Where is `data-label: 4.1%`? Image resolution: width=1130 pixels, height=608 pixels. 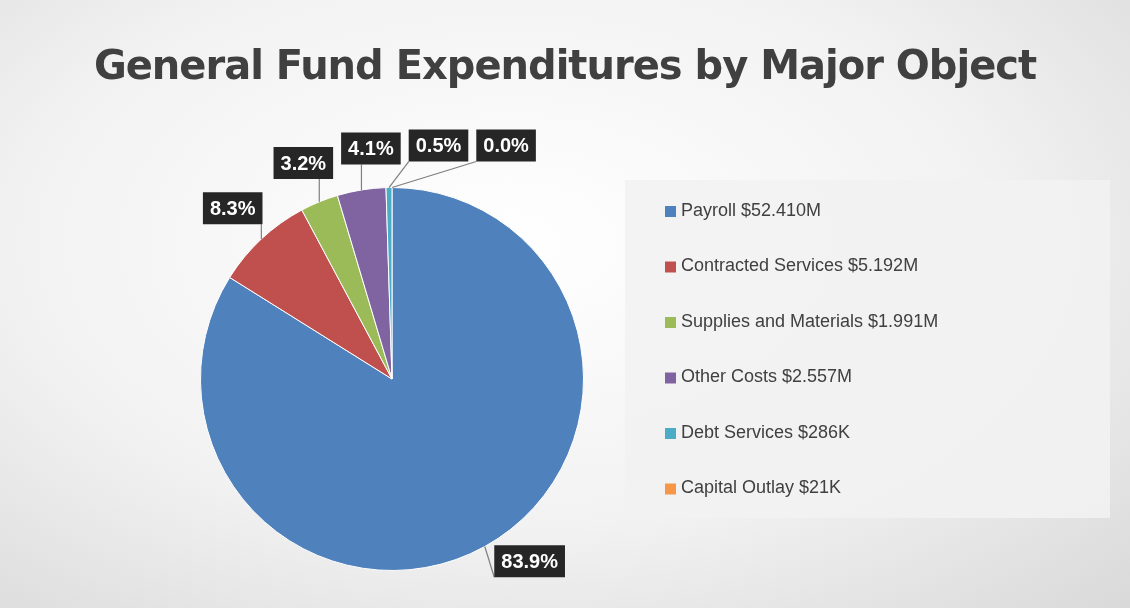
data-label: 4.1% is located at coordinates (371, 148).